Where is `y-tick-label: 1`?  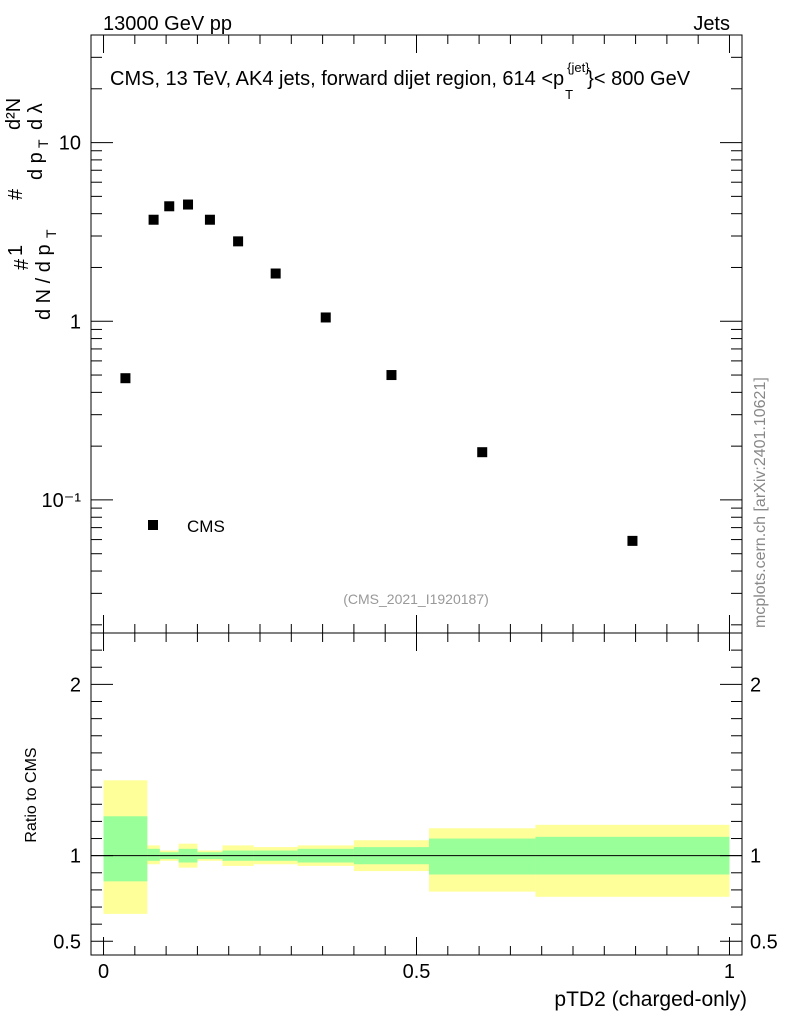
y-tick-label: 1 is located at coordinates (75, 322).